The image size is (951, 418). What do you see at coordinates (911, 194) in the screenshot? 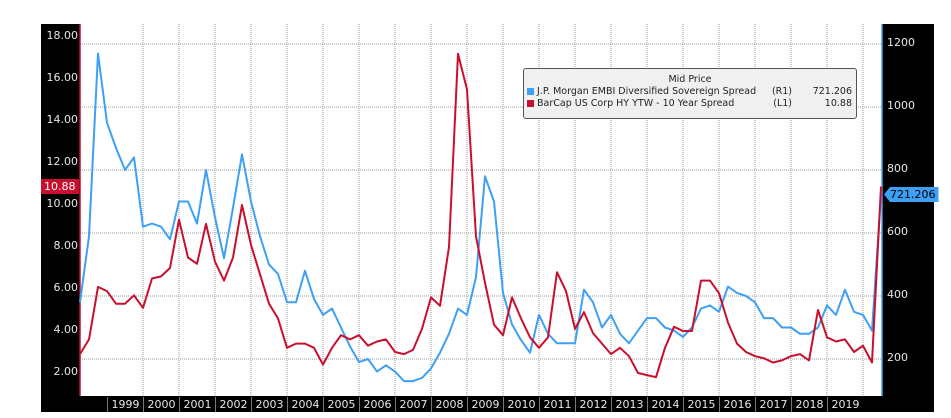
I see `last-value-tag-embi: 721.206` at bounding box center [911, 194].